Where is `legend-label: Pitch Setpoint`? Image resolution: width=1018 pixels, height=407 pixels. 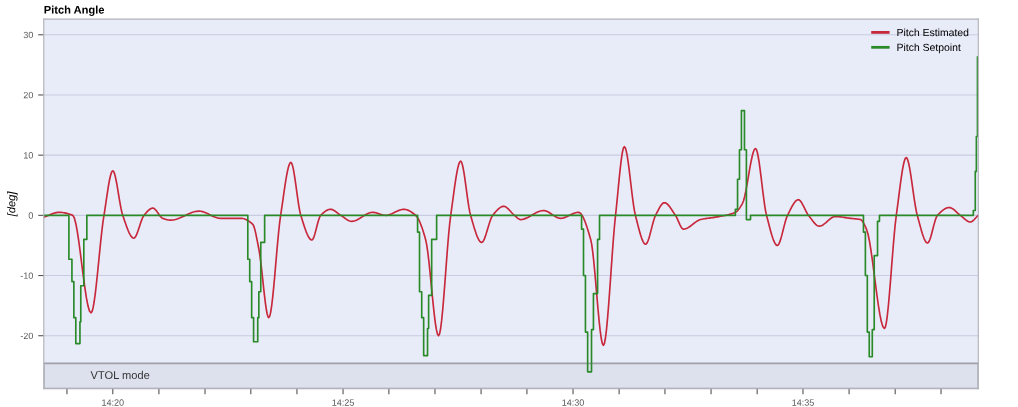 legend-label: Pitch Setpoint is located at coordinates (929, 48).